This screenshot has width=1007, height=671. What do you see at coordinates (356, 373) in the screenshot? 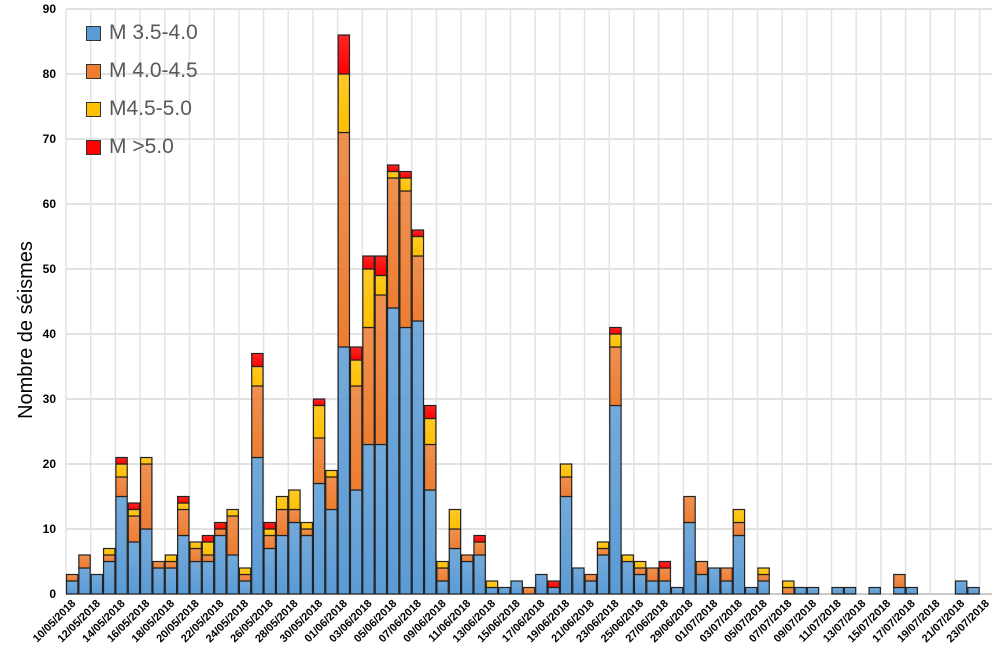
I see `bar-segment-m4-5-5-0-02-06-2018` at bounding box center [356, 373].